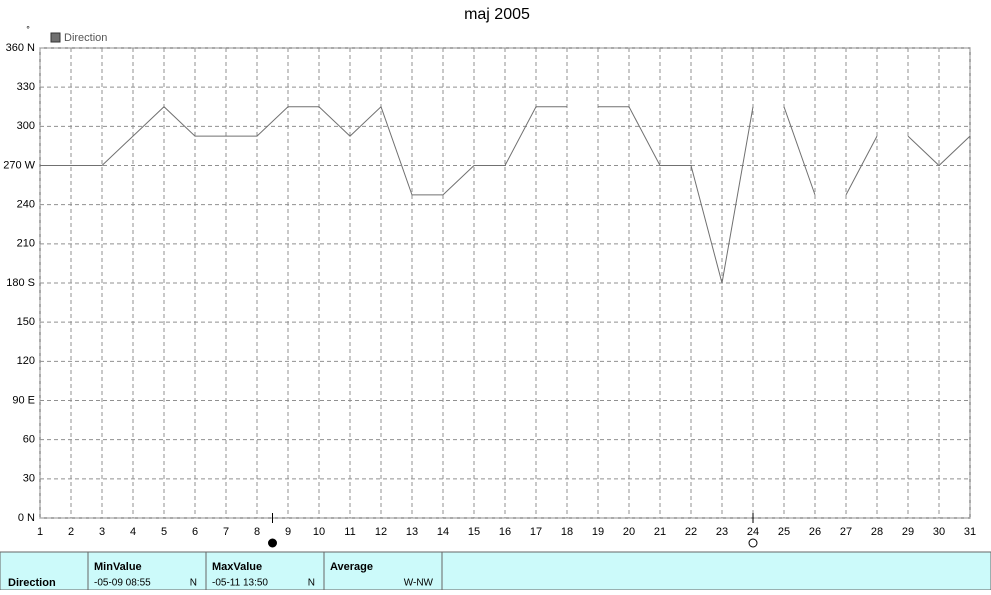 The image size is (991, 595). What do you see at coordinates (722, 532) in the screenshot?
I see `x-tick-label: 23` at bounding box center [722, 532].